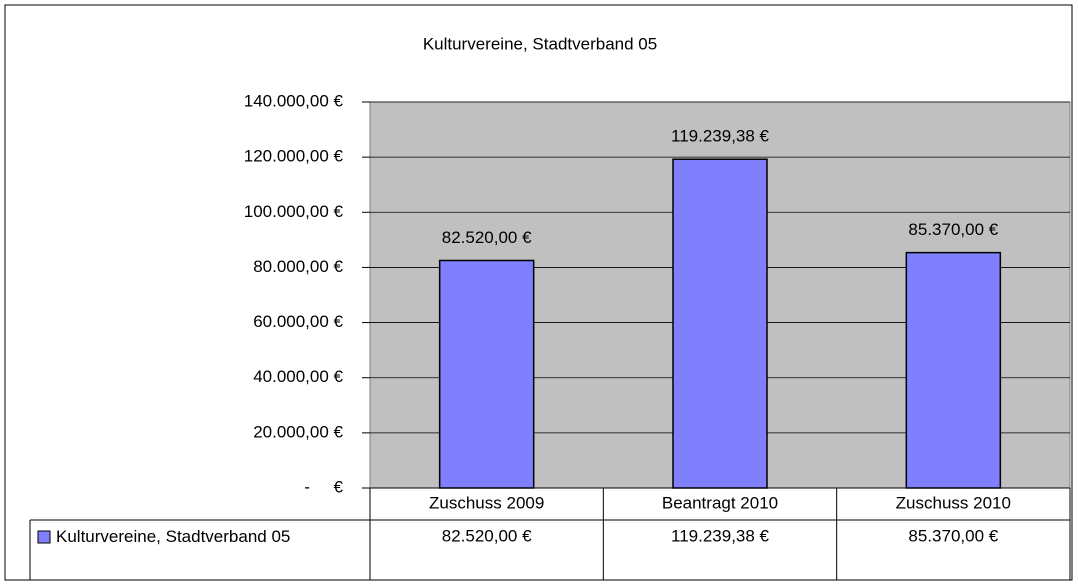 Image resolution: width=1078 pixels, height=587 pixels. Describe the element at coordinates (487, 535) in the screenshot. I see `table-value: 82.520,00 €` at that location.